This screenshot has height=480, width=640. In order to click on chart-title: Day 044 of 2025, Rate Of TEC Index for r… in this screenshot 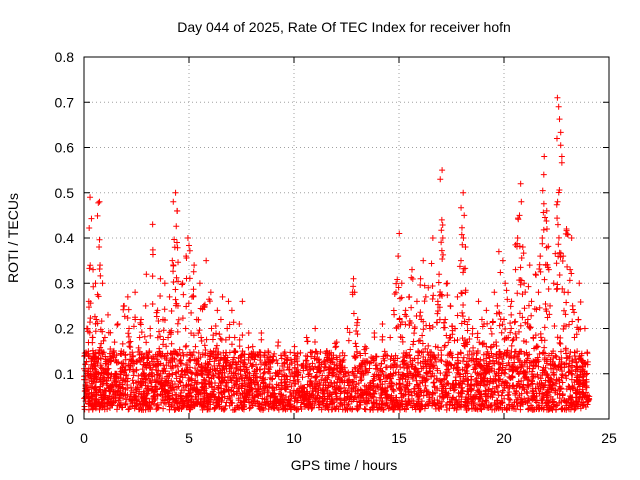, I will do `click(344, 27)`.